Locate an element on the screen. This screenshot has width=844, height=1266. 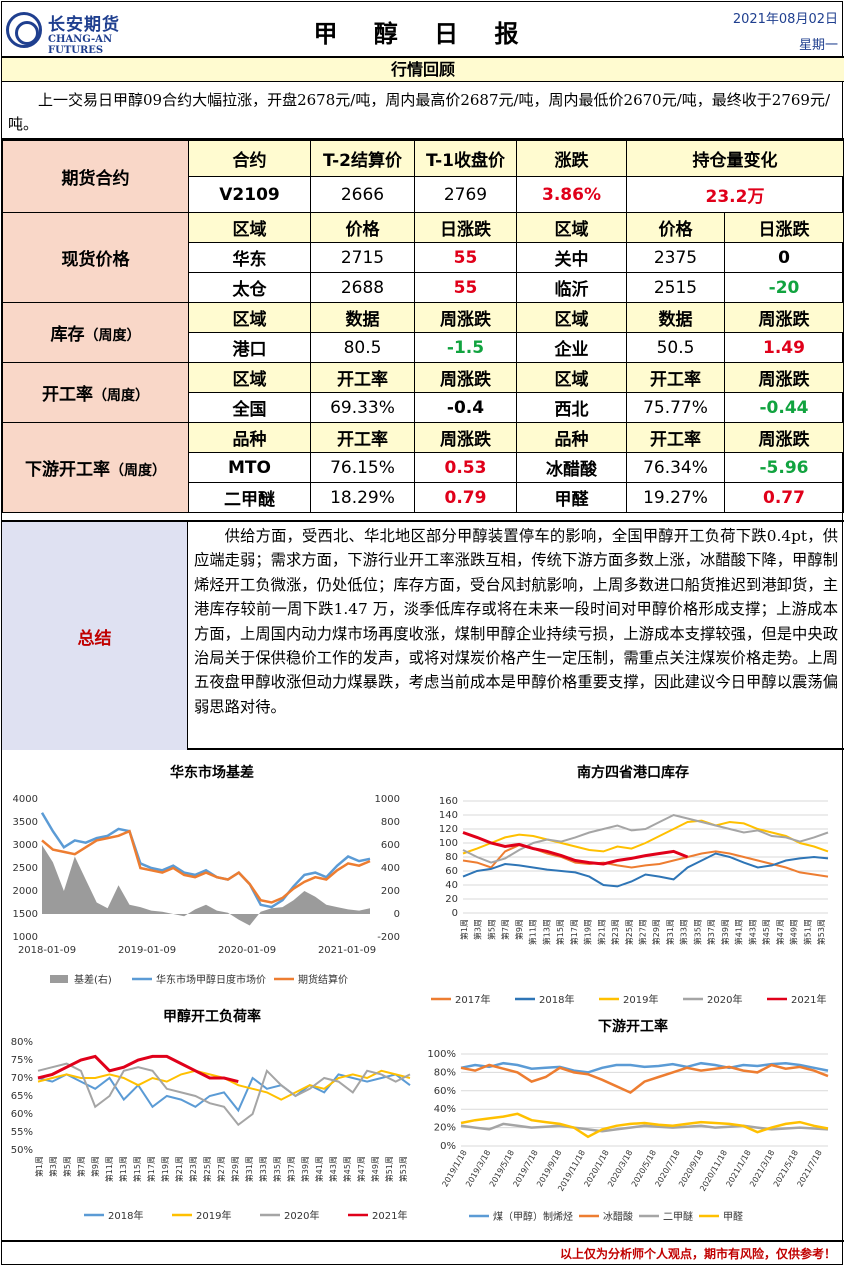
report-date: 2021年08月02日 is located at coordinates (785, 19).